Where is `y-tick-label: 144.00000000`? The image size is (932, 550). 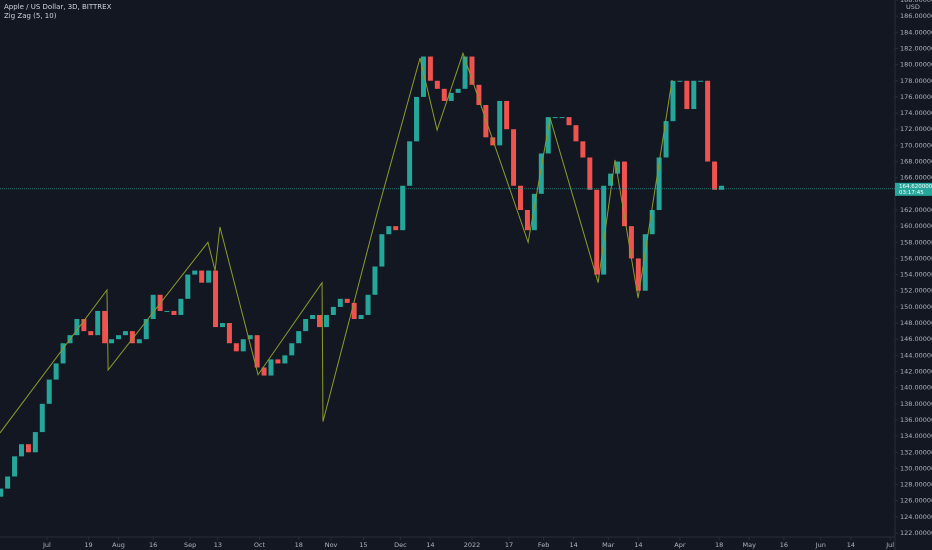 y-tick-label: 144.00000000 is located at coordinates (916, 355).